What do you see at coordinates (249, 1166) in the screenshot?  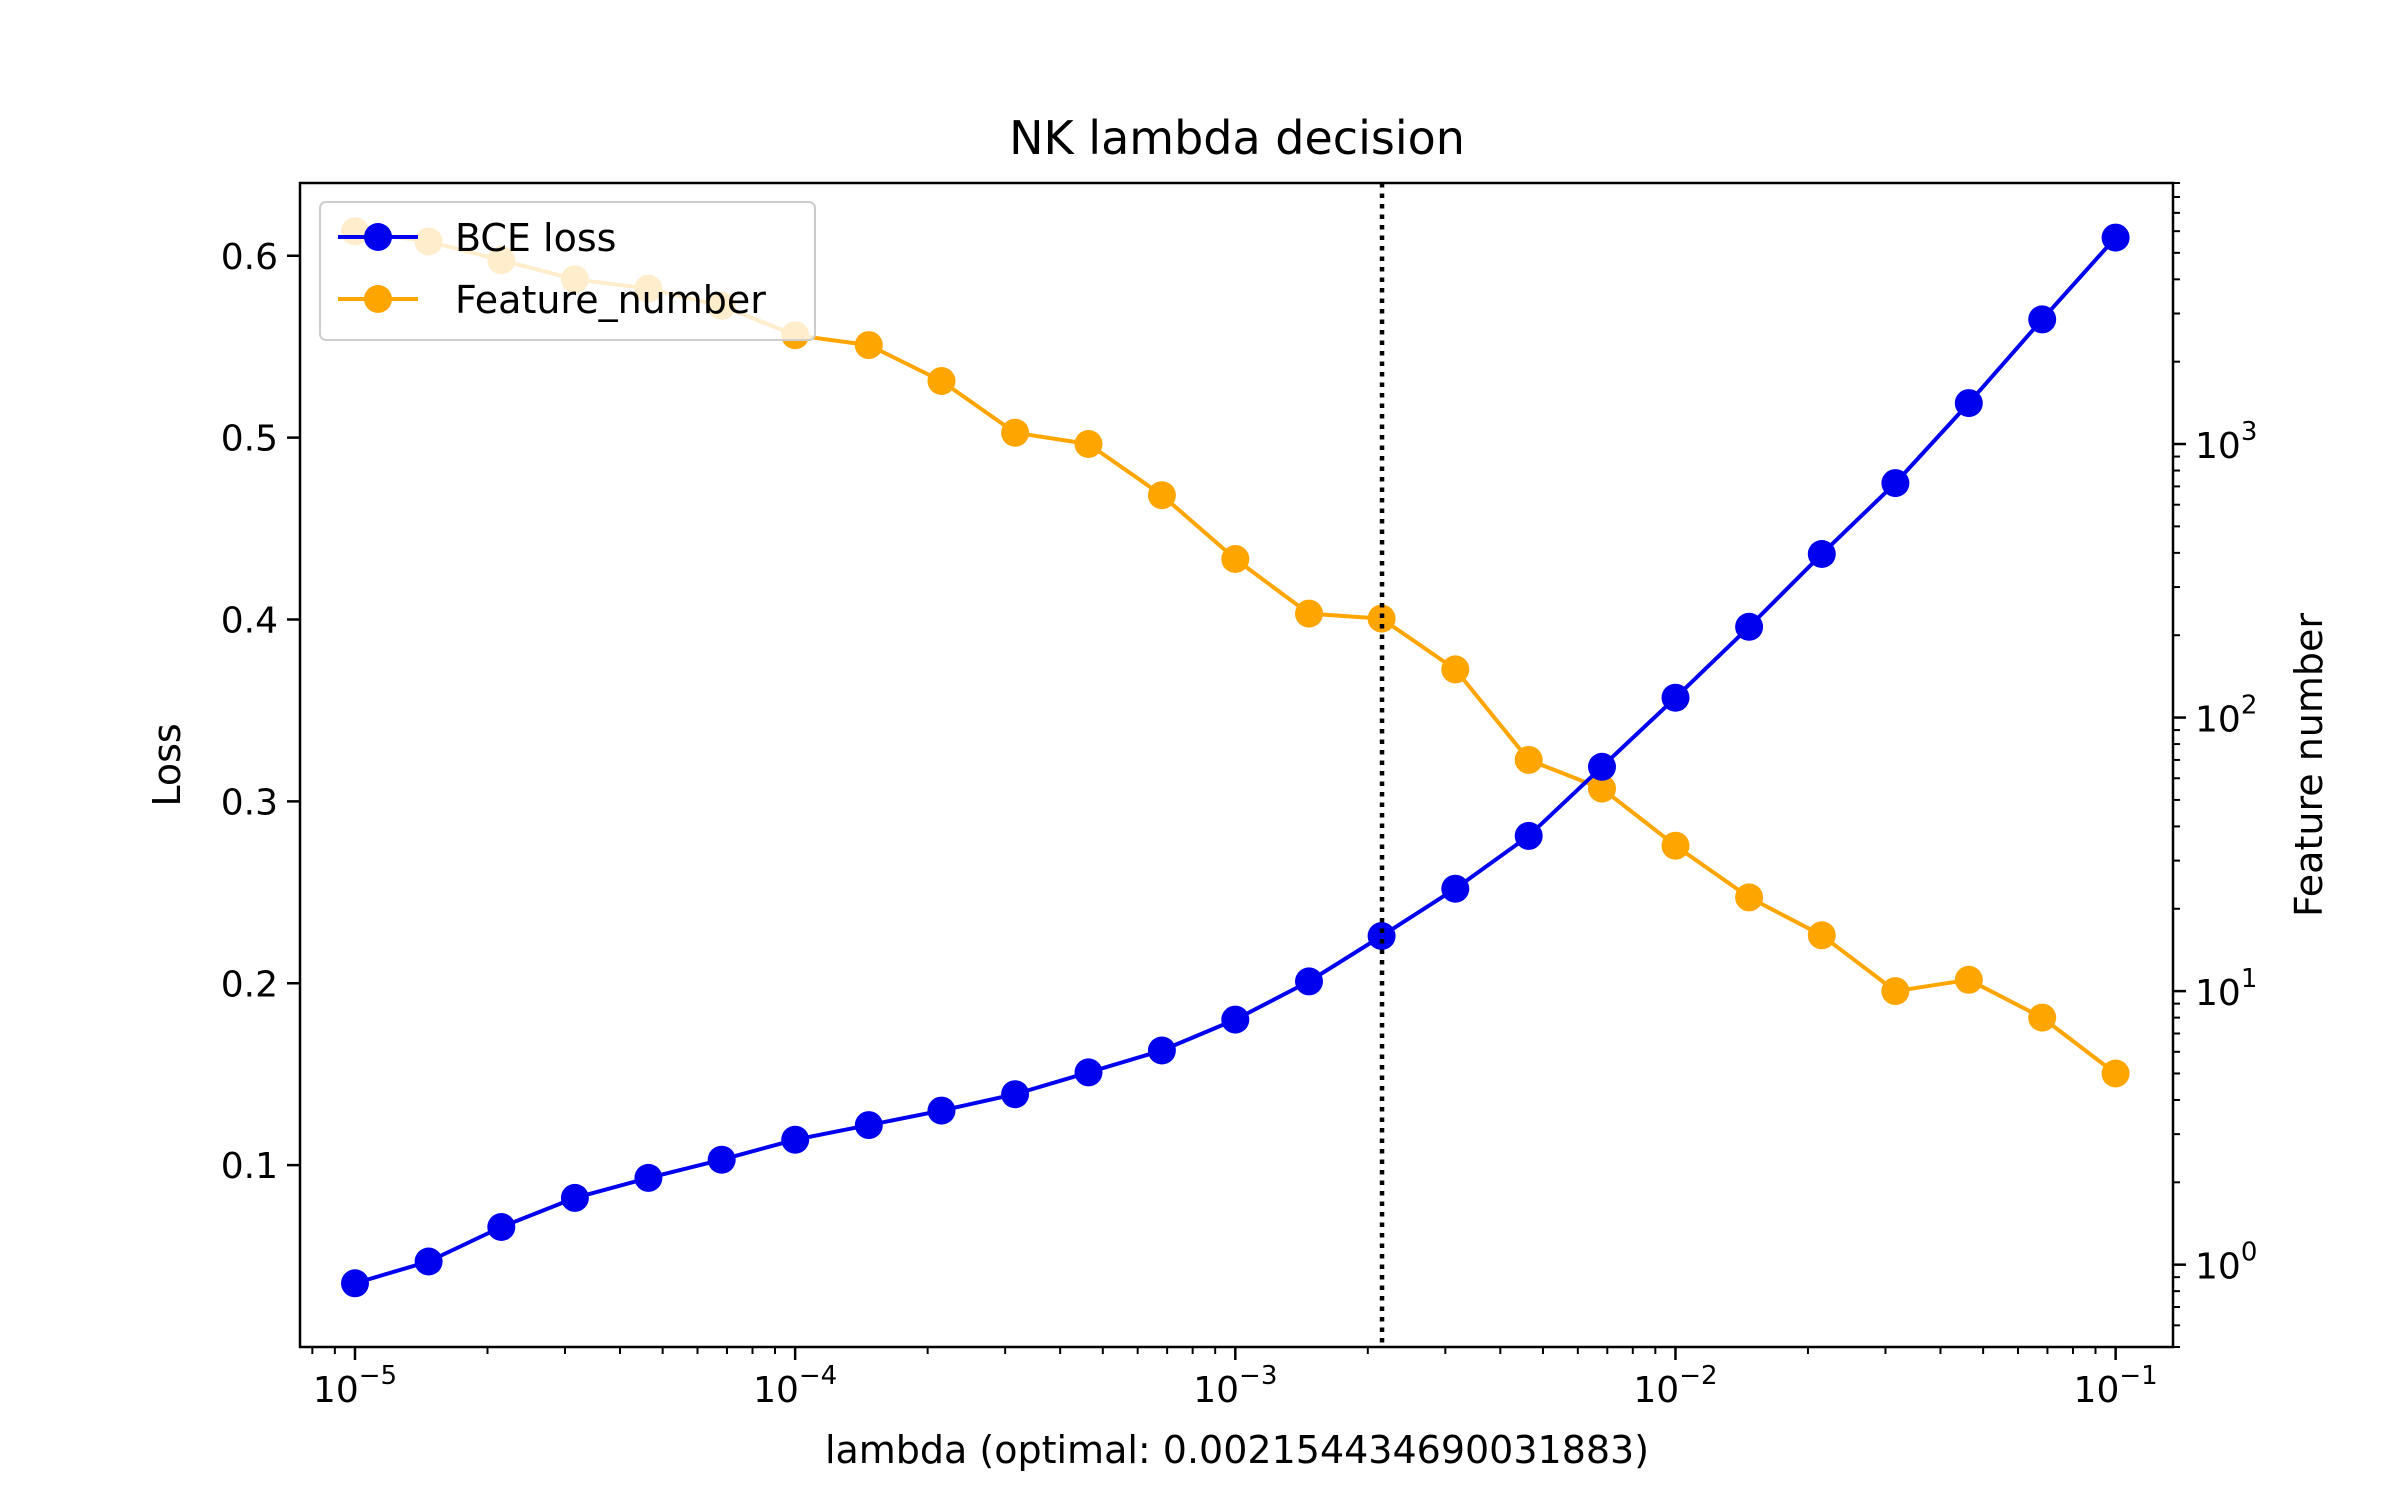 I see `y-tick-label: 0.1` at bounding box center [249, 1166].